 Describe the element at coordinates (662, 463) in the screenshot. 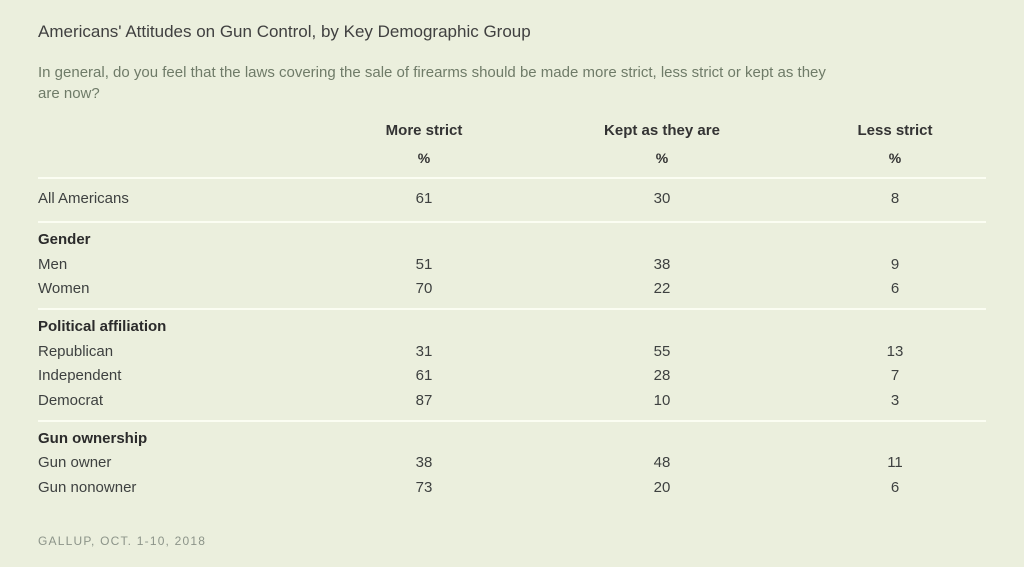

I see `value-cell: 48` at that location.